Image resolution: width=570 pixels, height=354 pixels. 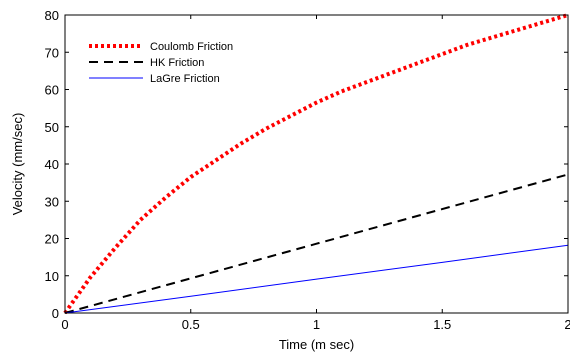 I want to click on x-tick-label: 1, so click(x=316, y=324).